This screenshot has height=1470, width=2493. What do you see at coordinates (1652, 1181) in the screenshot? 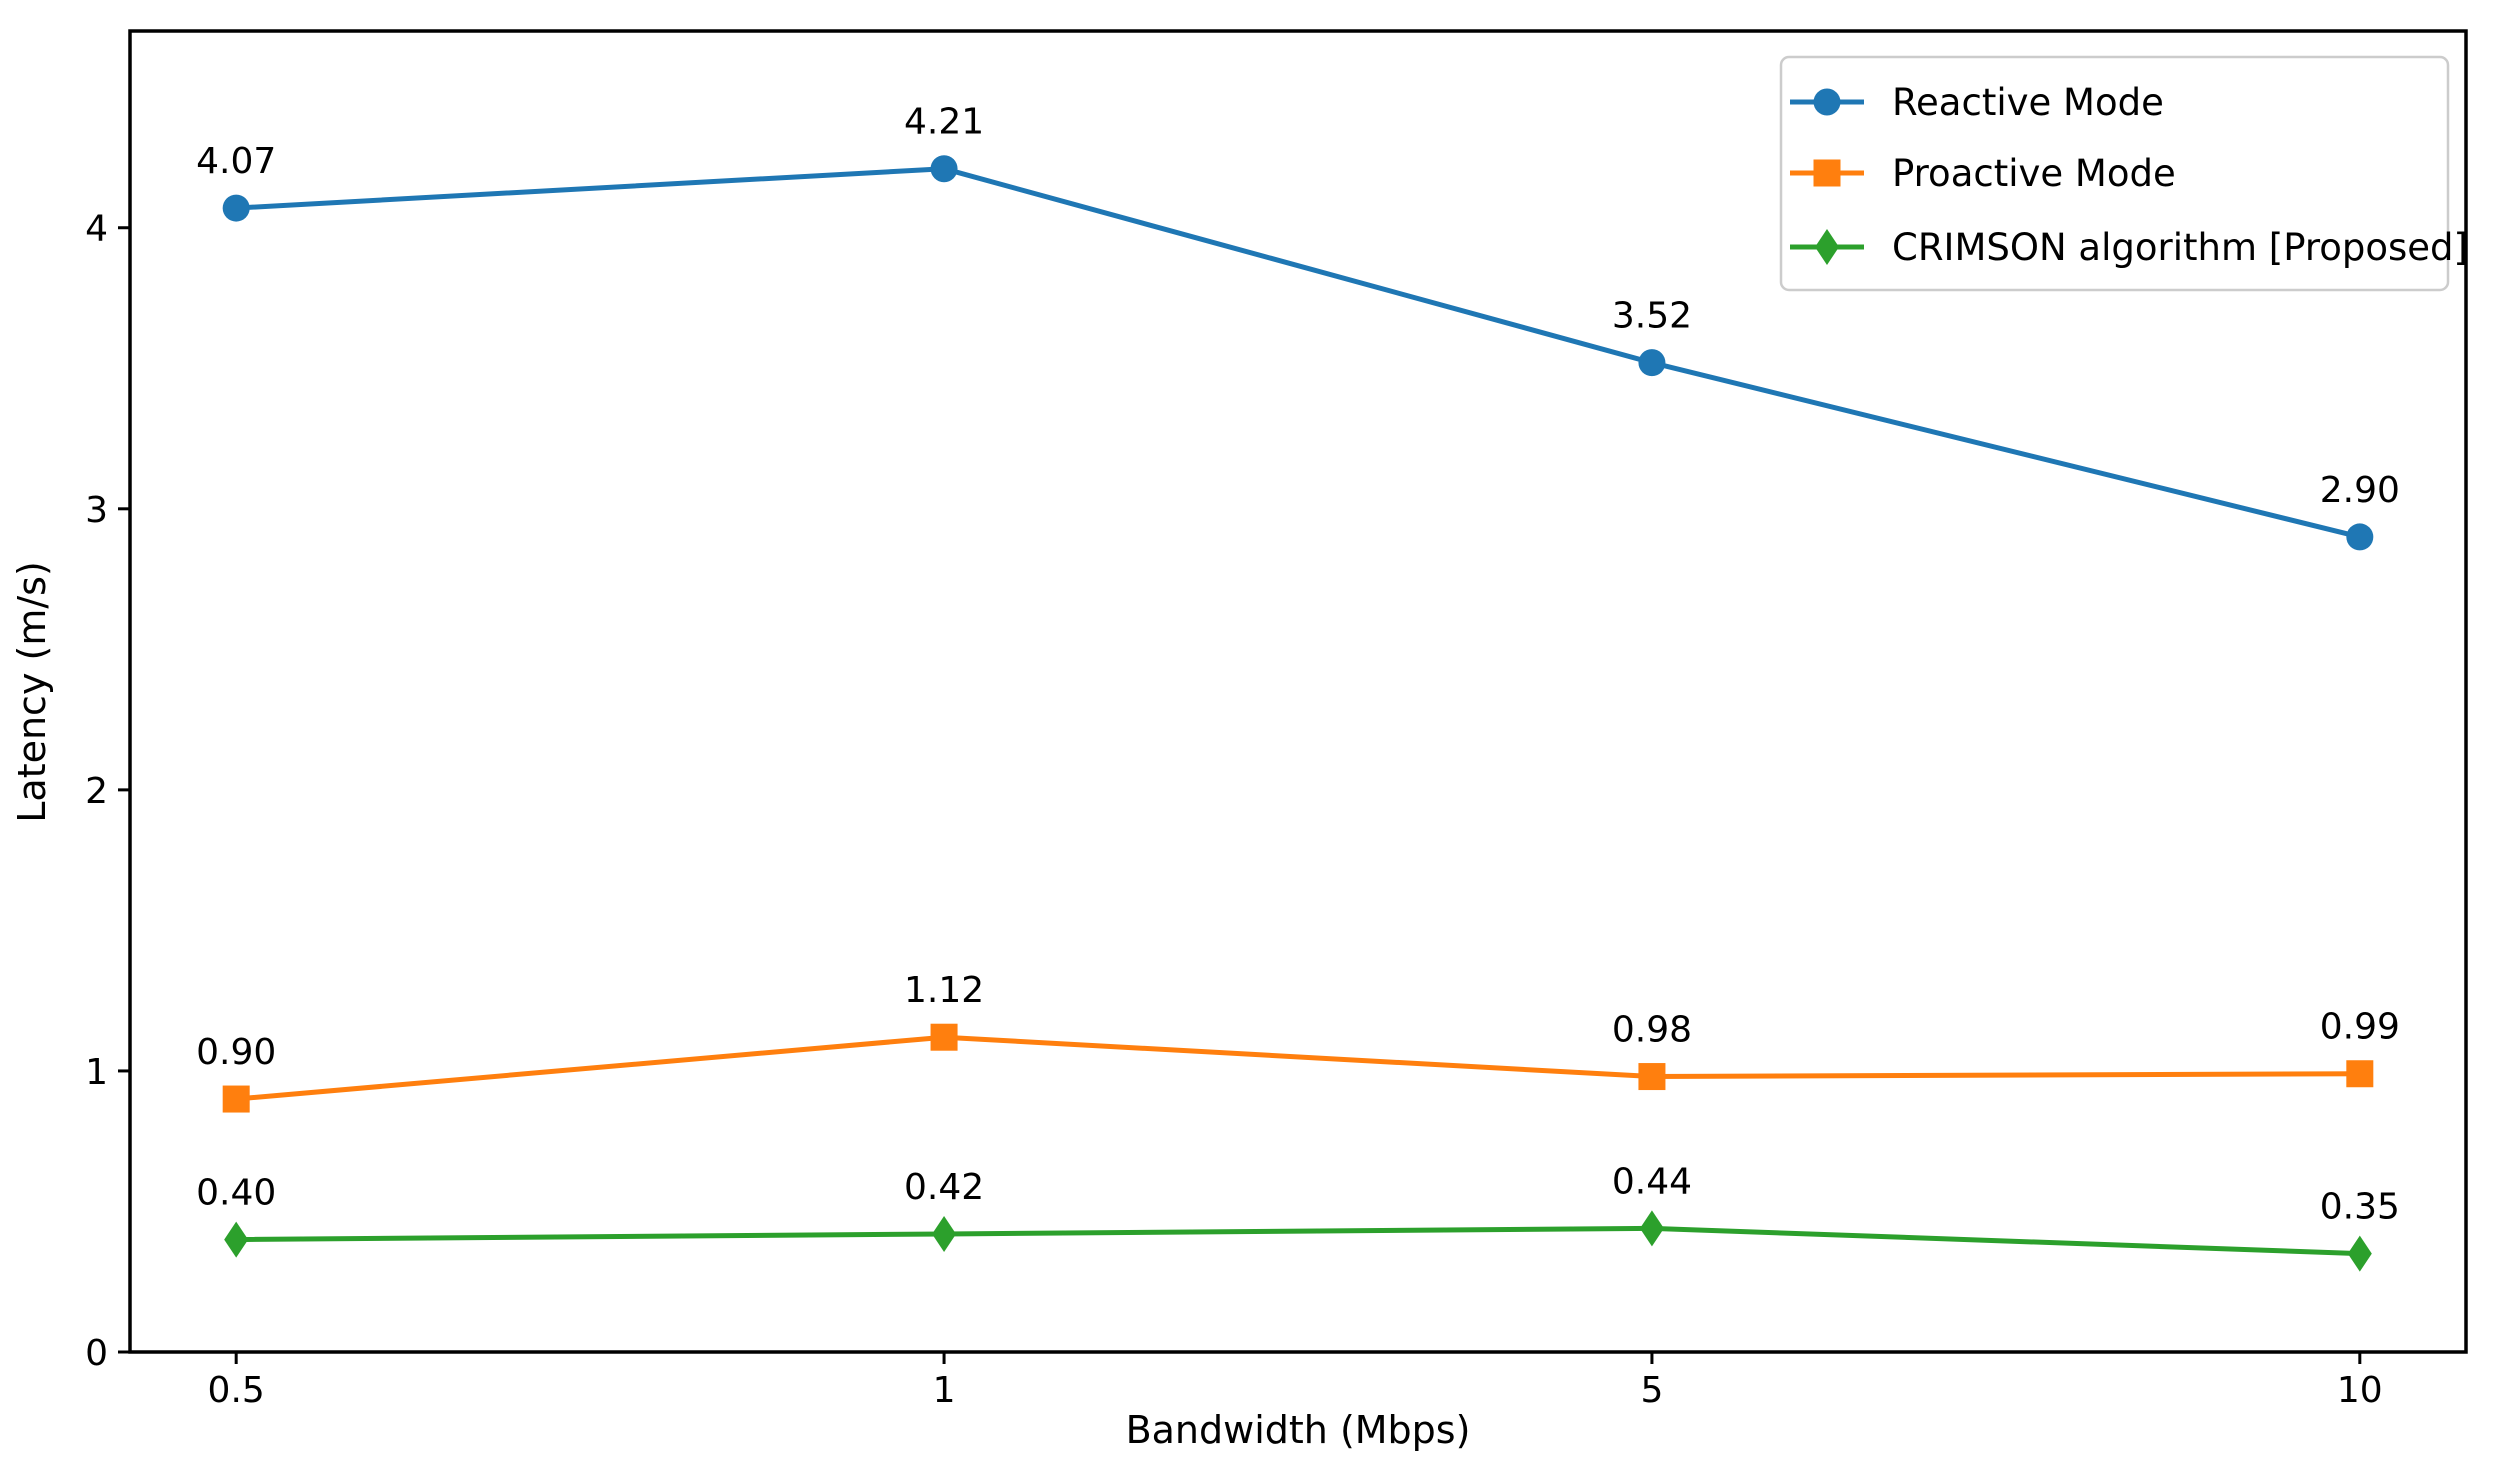
I see `data-point-label: 0.44` at bounding box center [1652, 1181].